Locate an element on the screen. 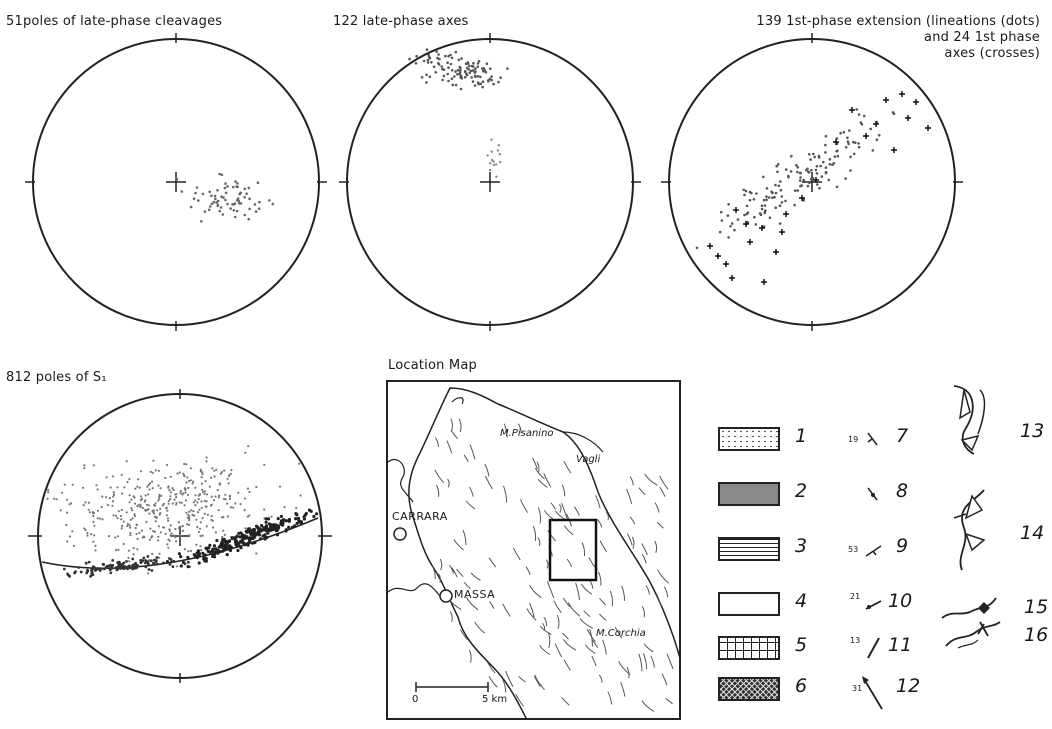  legend-num-16: 16 is located at coordinates (1036, 635).